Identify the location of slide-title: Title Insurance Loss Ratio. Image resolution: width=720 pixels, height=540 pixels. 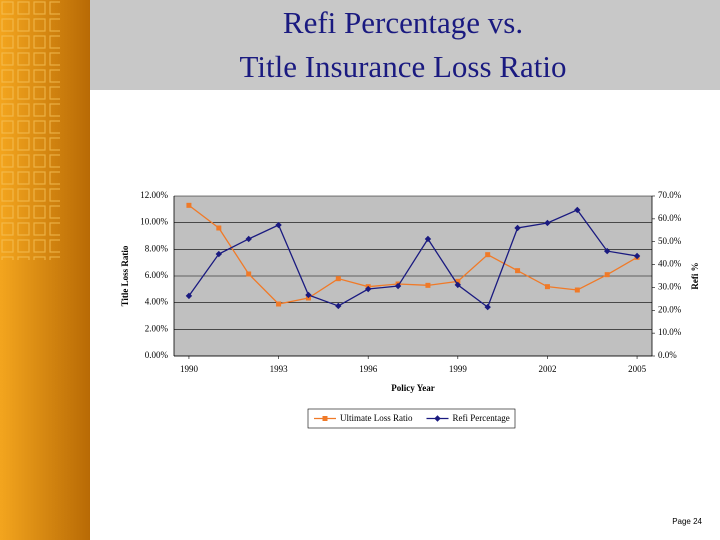
(403, 66).